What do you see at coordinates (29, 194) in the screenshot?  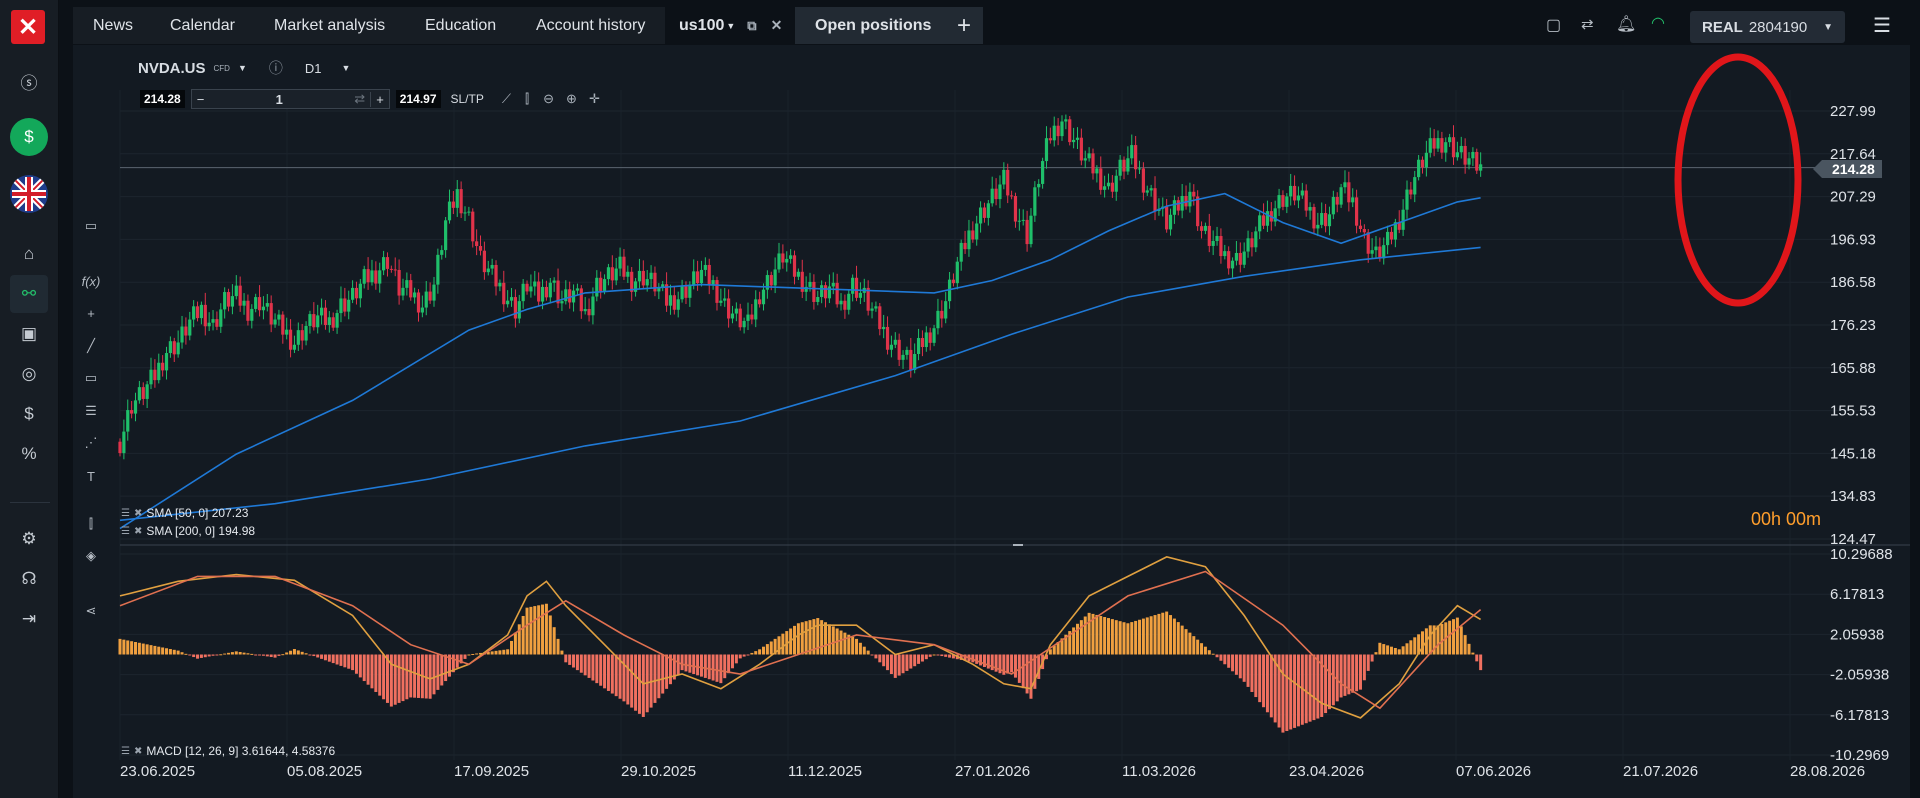 I see `uk-flag-icon` at bounding box center [29, 194].